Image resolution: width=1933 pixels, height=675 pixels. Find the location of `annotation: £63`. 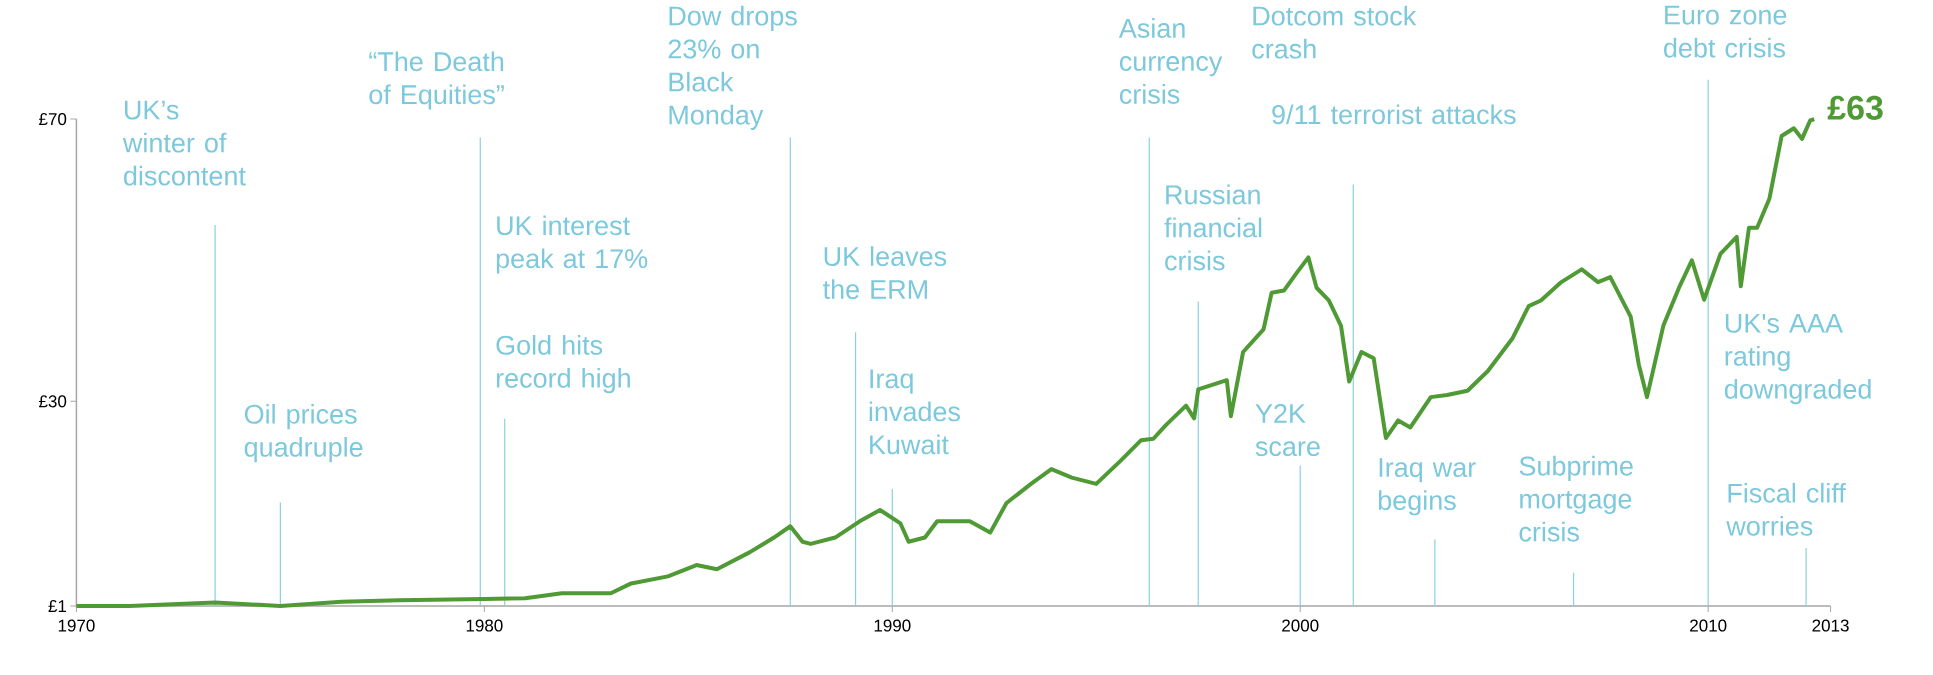

annotation: £63 is located at coordinates (1855, 107).